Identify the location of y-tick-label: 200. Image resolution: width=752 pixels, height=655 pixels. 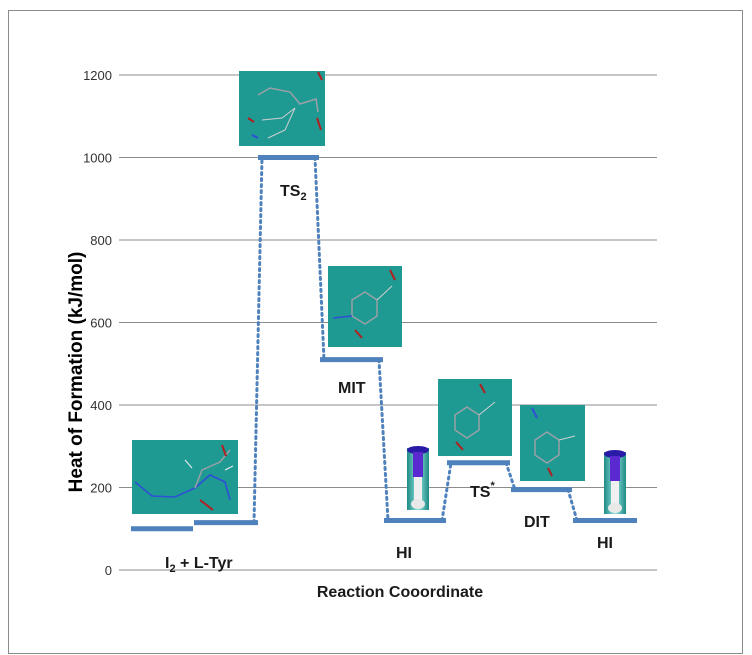
(101, 488).